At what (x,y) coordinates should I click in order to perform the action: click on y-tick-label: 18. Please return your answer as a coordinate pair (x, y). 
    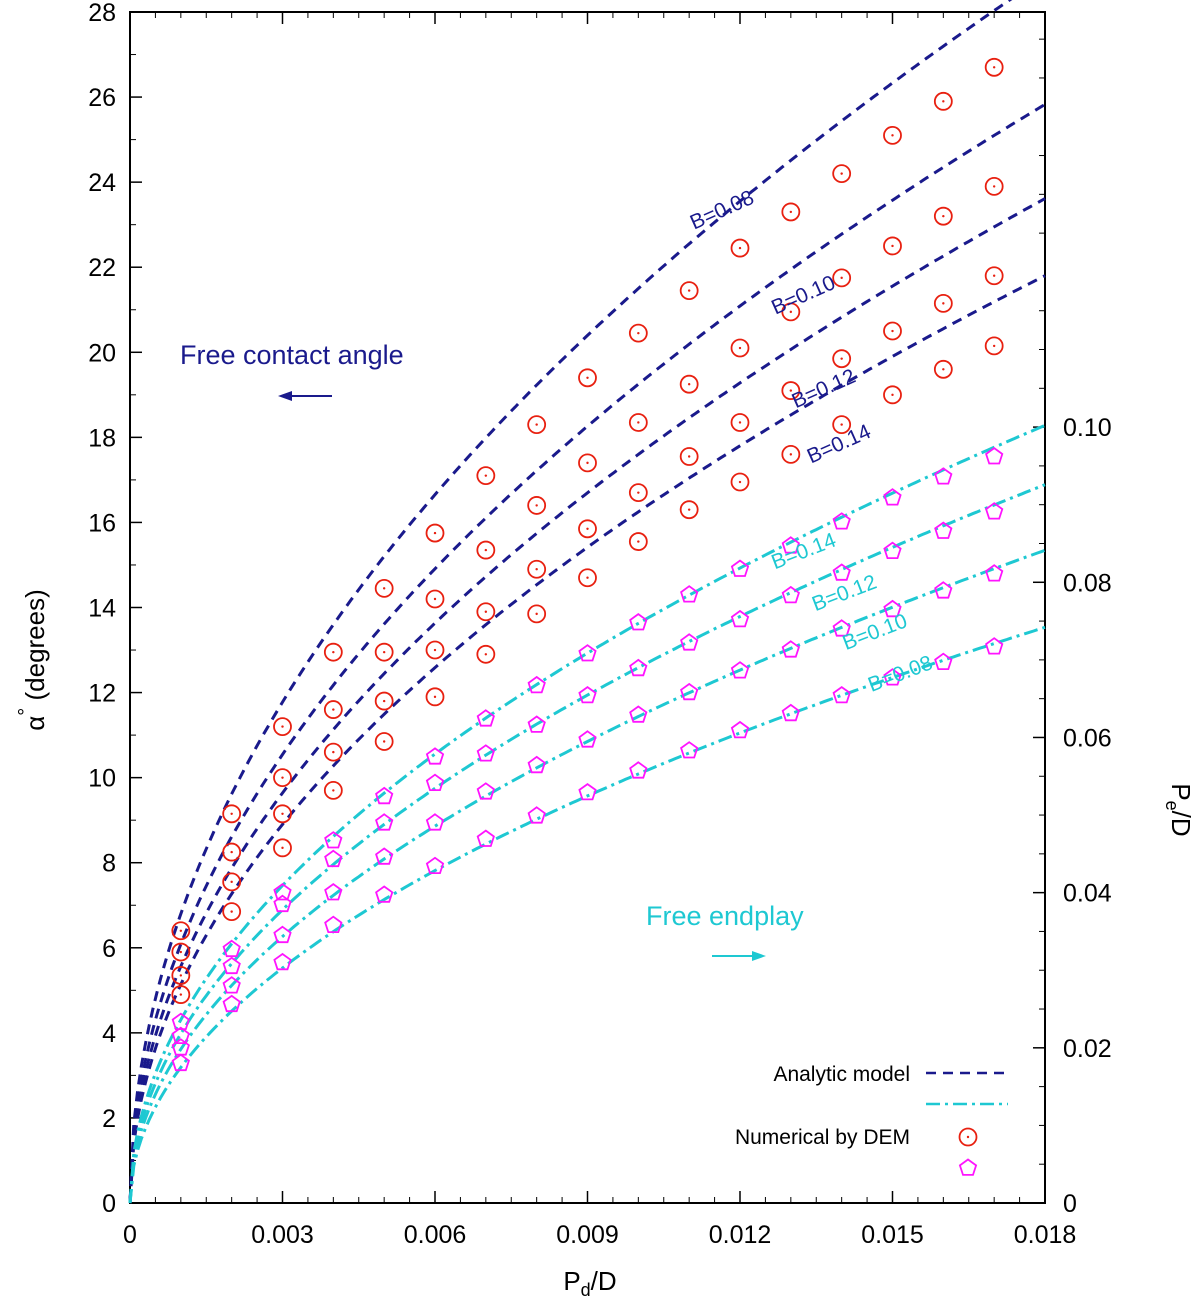
    Looking at the image, I should click on (102, 438).